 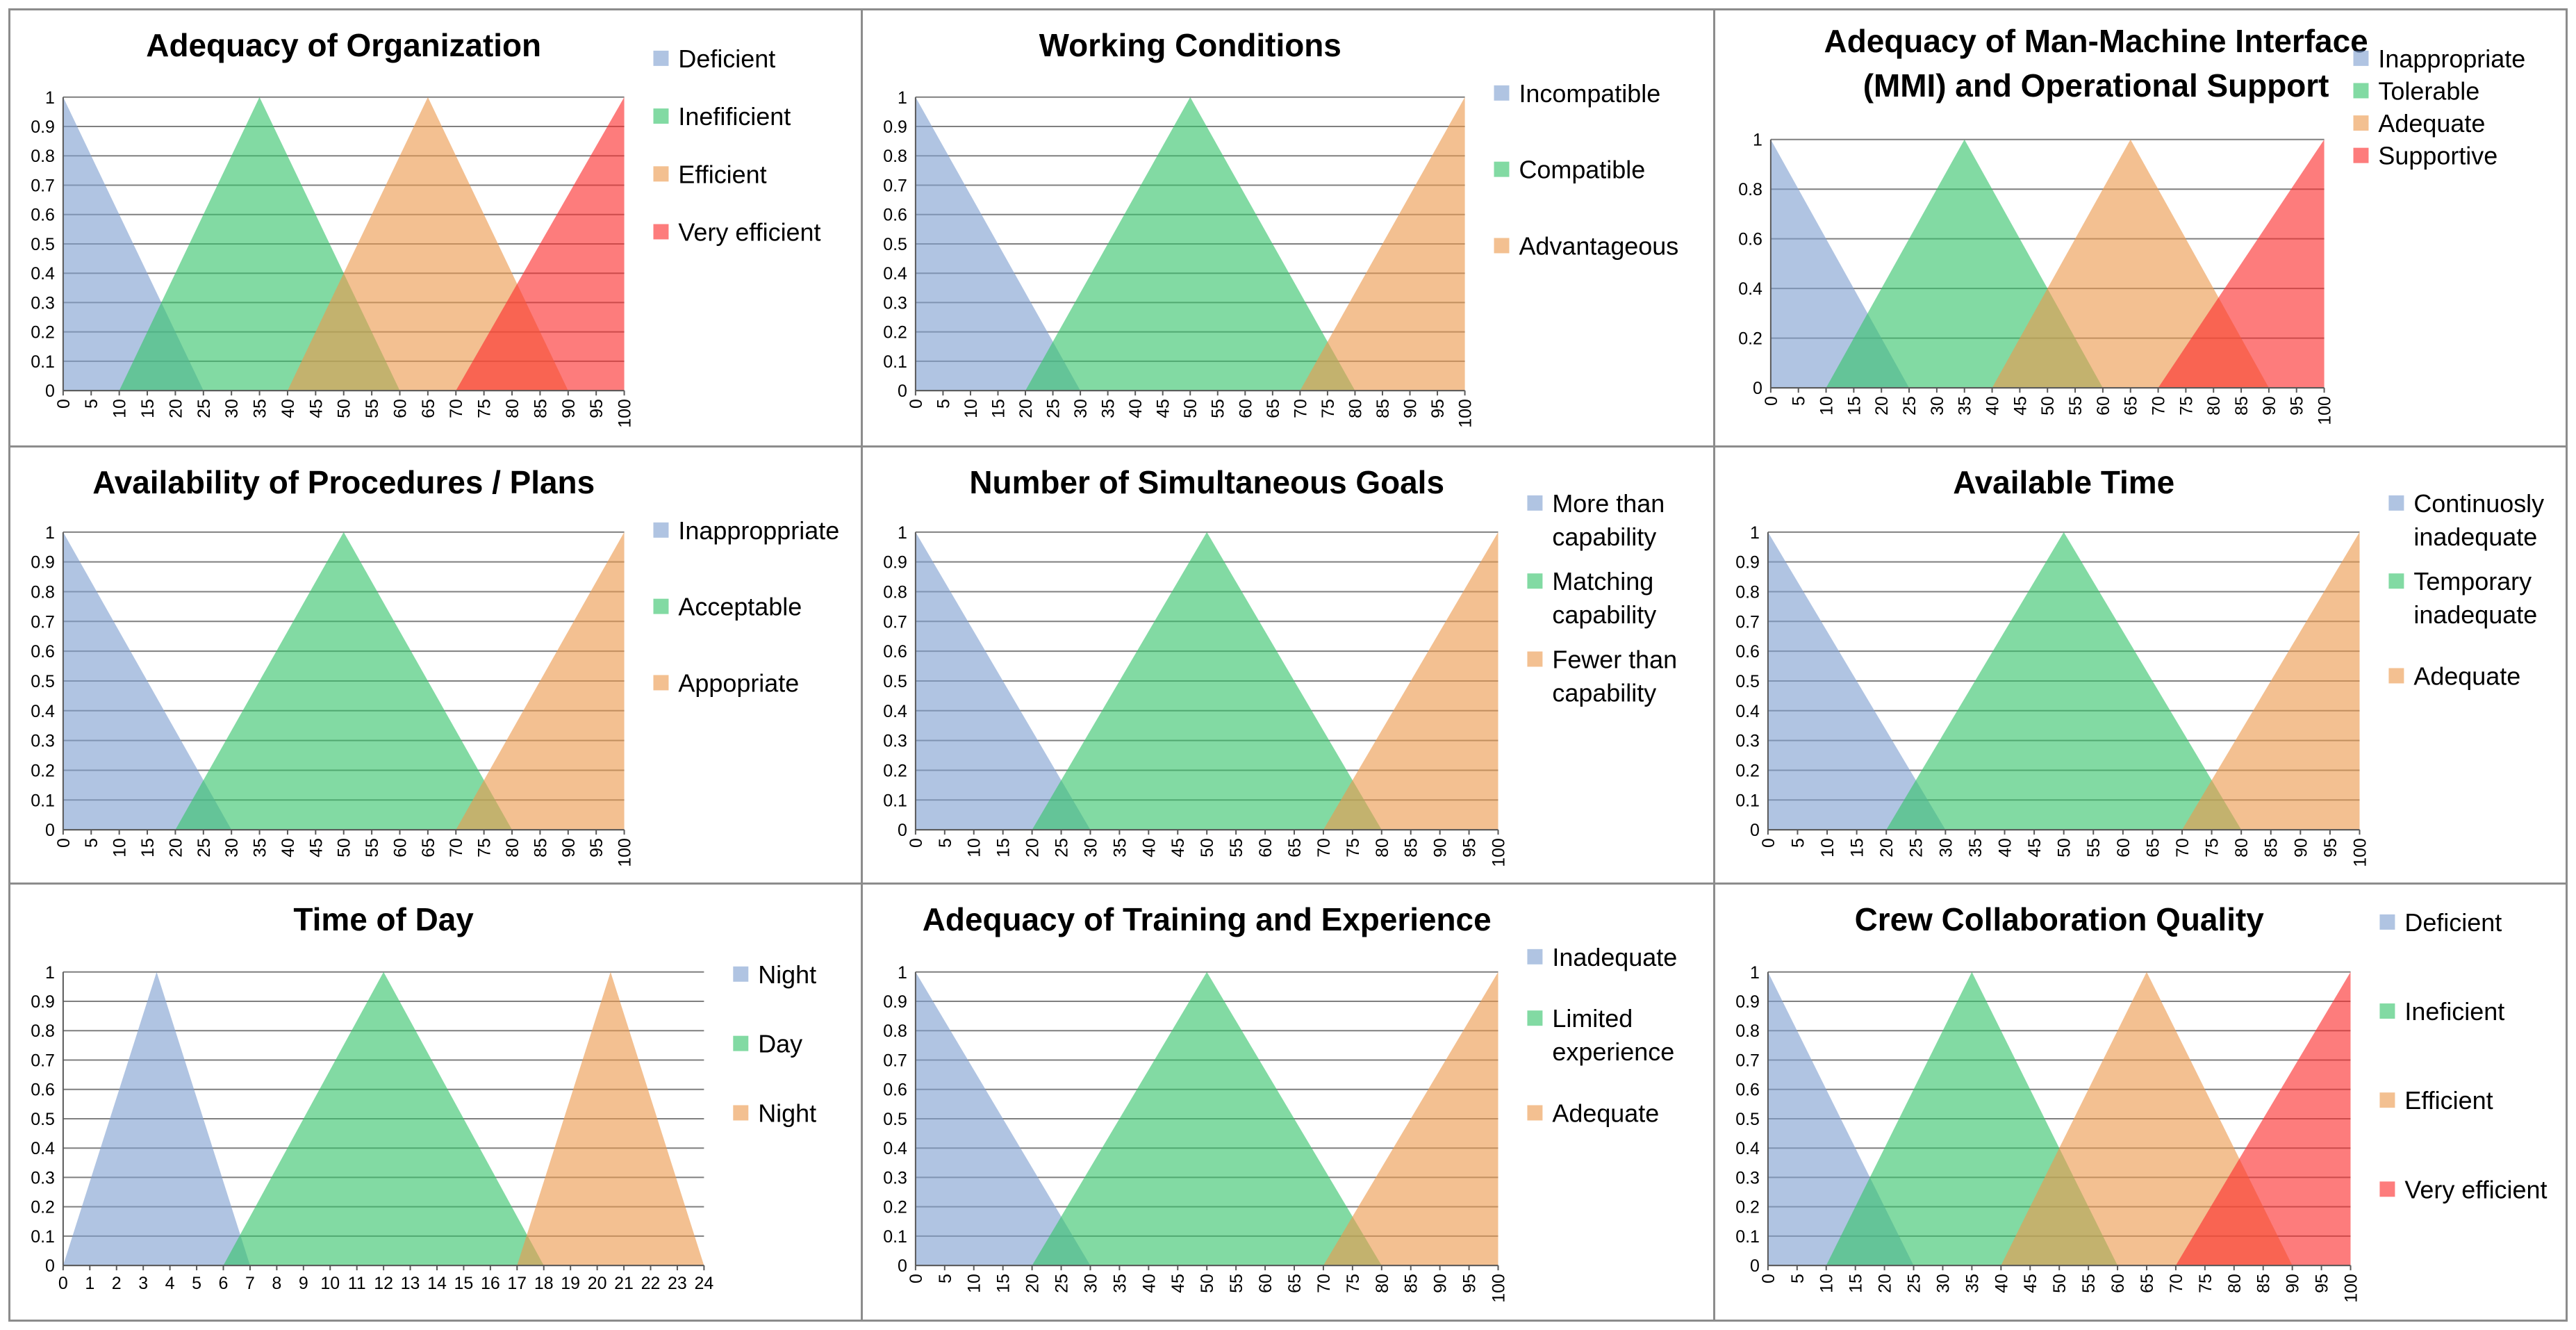 I want to click on legend-label: Supportive, so click(x=2438, y=156).